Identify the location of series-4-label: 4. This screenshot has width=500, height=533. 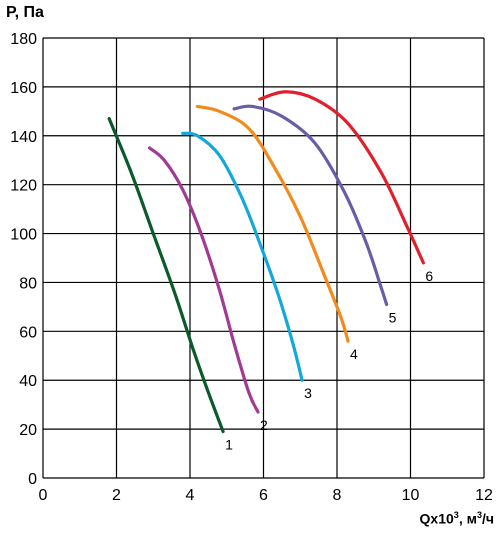
(354, 354).